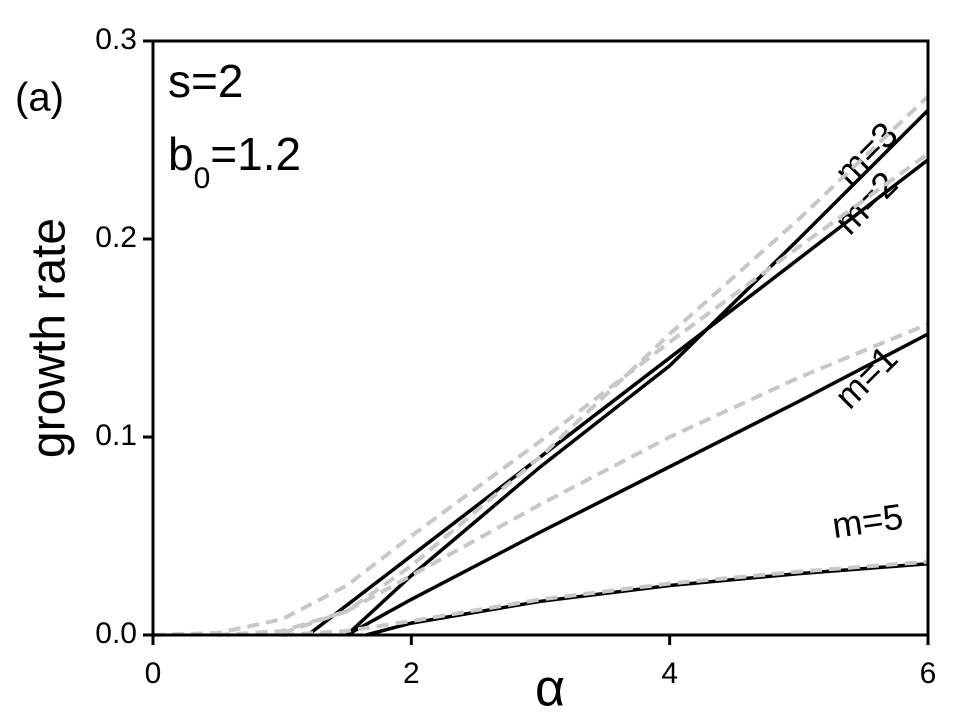 Image resolution: width=953 pixels, height=720 pixels. What do you see at coordinates (868, 521) in the screenshot?
I see `line-label: m=5` at bounding box center [868, 521].